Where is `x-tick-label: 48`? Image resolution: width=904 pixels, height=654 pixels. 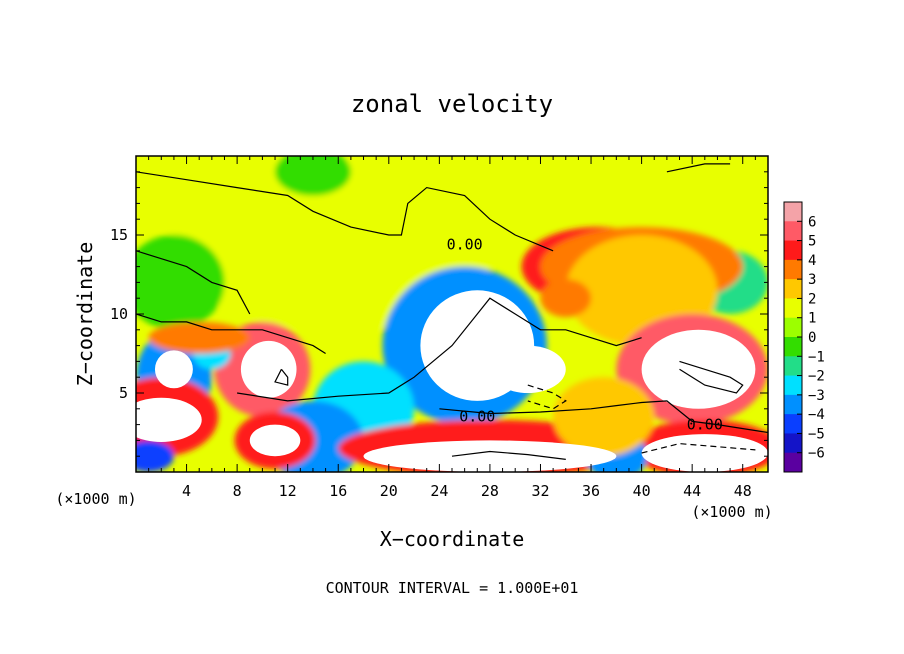
x-tick-label: 48 is located at coordinates (743, 491).